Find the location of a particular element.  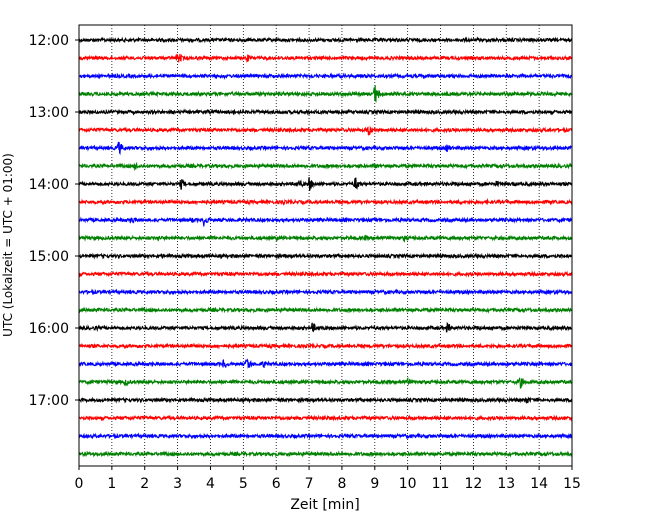

x-axis-label: Zeit [min] is located at coordinates (324, 505).